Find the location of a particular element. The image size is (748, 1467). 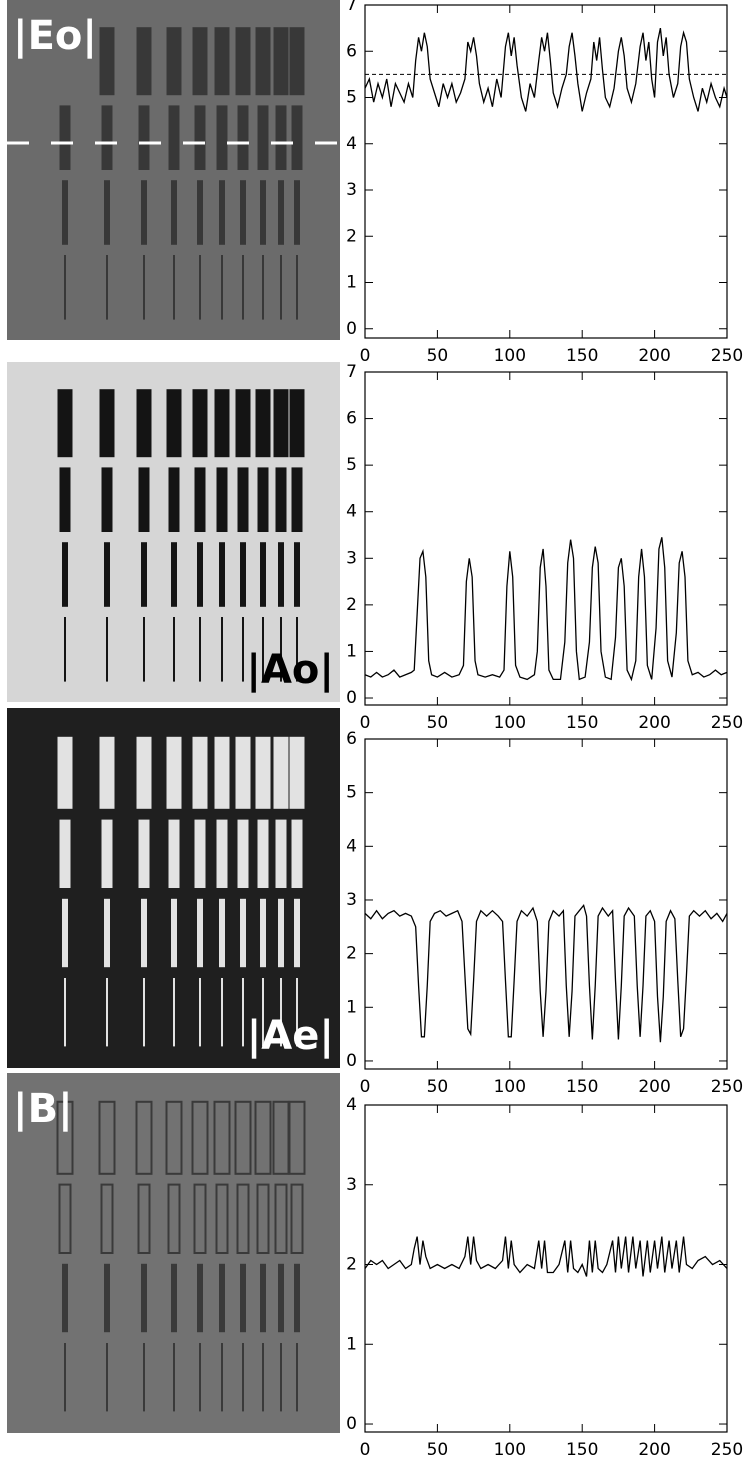

x-tick-label: 150 is located at coordinates (582, 1450).